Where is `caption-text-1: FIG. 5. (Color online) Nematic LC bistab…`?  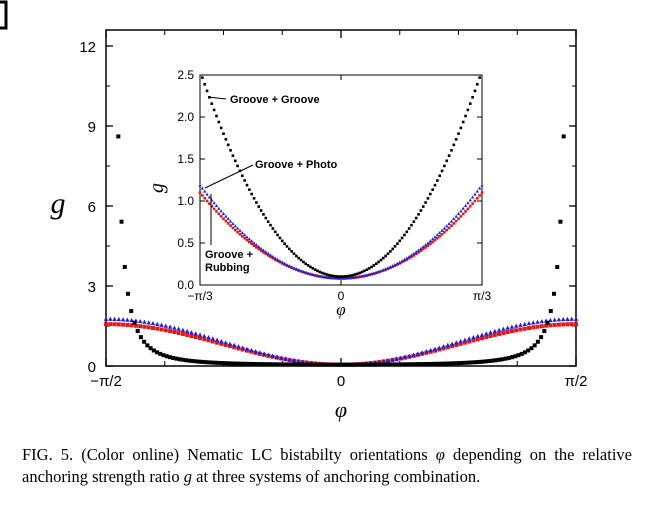
caption-text-1: FIG. 5. (Color online) Nematic LC bistab… is located at coordinates (229, 454).